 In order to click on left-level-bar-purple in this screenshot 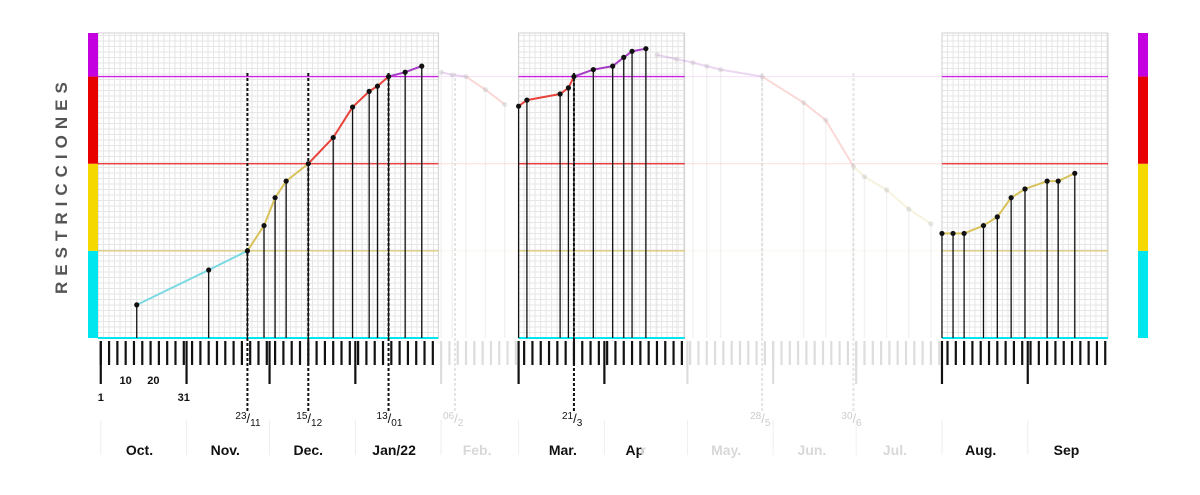, I will do `click(93, 55)`.